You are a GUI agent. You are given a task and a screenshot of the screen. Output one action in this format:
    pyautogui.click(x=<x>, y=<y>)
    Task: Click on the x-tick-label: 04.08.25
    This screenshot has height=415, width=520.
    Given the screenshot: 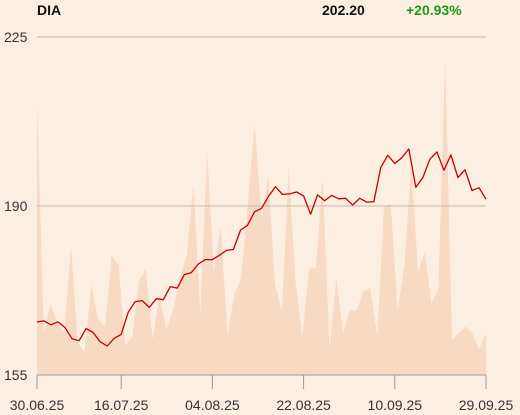 What is the action you would take?
    pyautogui.click(x=212, y=405)
    